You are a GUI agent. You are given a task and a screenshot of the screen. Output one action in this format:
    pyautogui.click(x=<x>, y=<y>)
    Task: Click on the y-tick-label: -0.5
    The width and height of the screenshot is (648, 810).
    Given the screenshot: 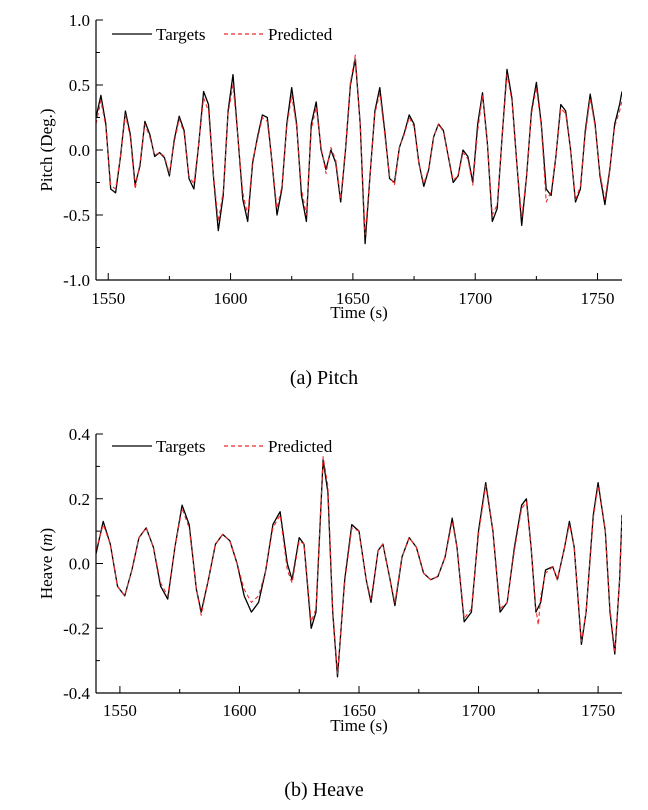 What is the action you would take?
    pyautogui.click(x=76, y=215)
    